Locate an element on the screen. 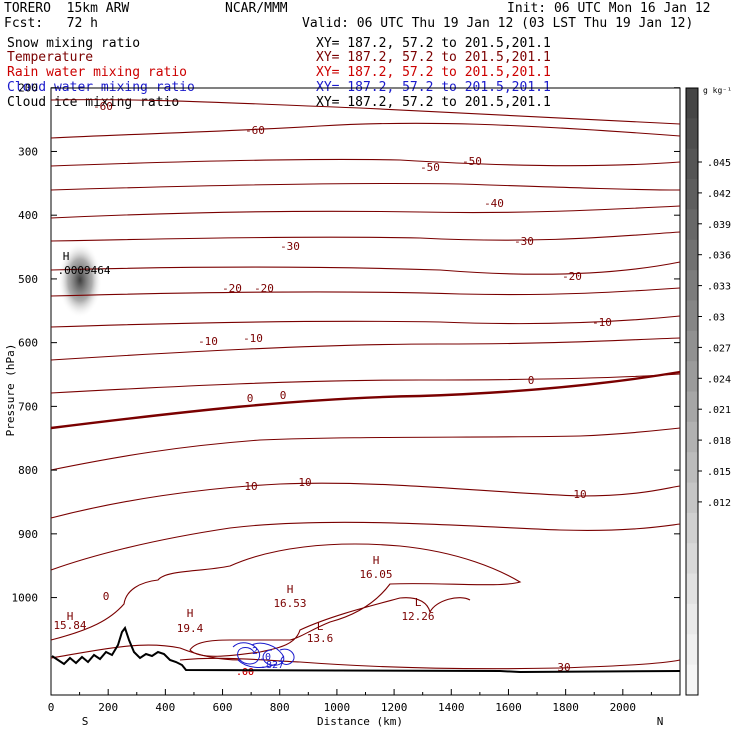 Image resolution: width=740 pixels, height=740 pixels. snow-mixing-ratio-shading is located at coordinates (80, 280).